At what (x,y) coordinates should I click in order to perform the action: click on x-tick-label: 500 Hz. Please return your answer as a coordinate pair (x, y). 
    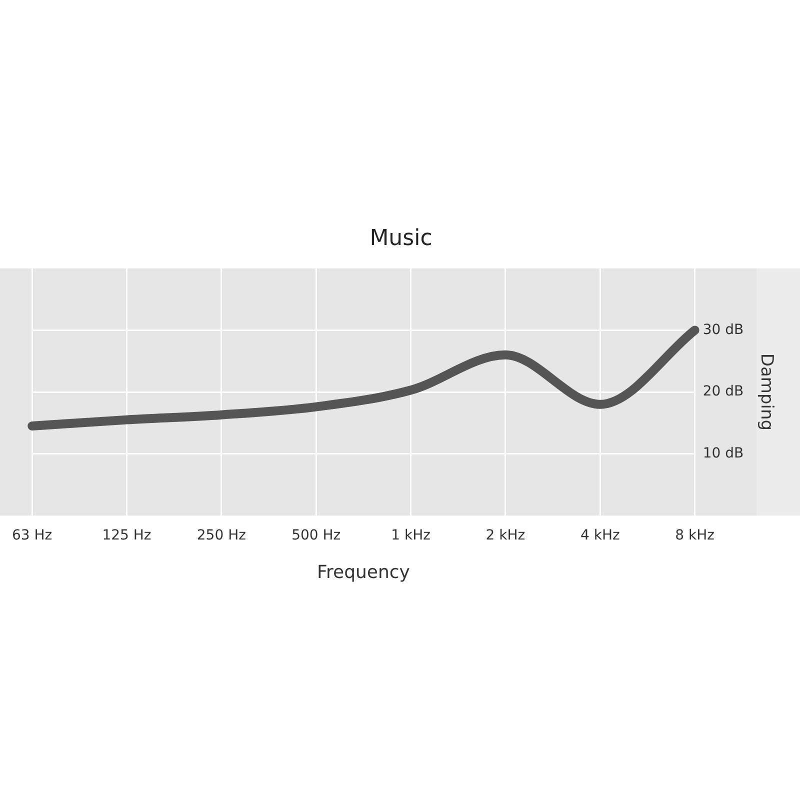
    Looking at the image, I should click on (316, 536).